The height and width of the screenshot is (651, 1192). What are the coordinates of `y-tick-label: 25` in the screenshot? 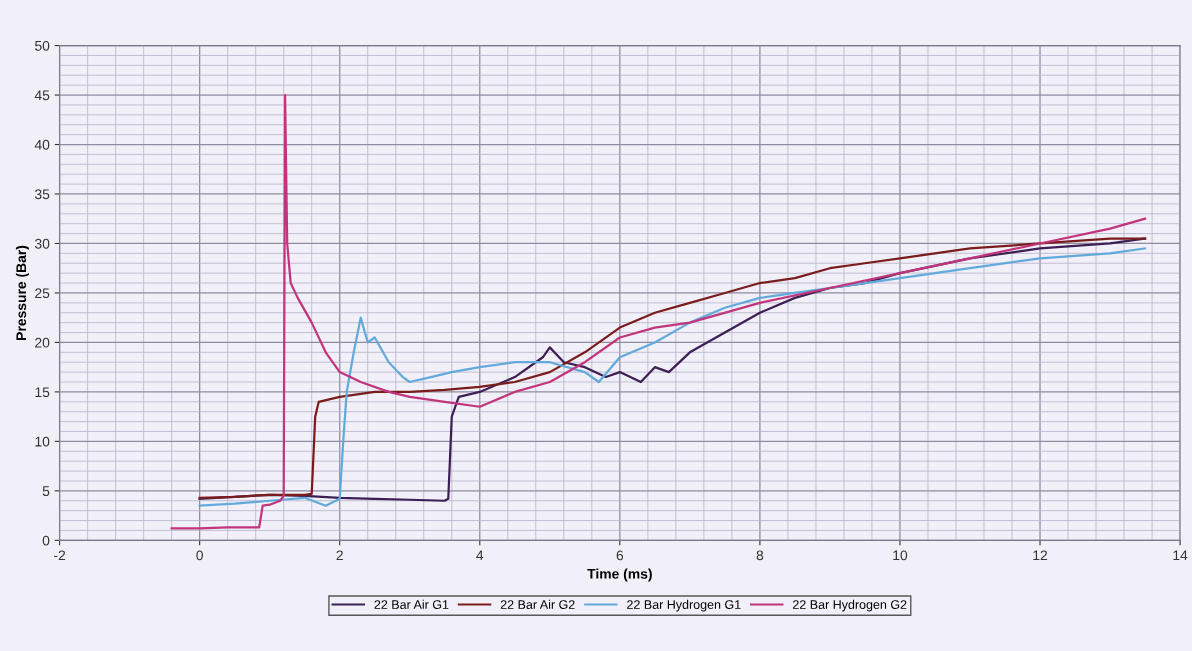 It's located at (42, 293).